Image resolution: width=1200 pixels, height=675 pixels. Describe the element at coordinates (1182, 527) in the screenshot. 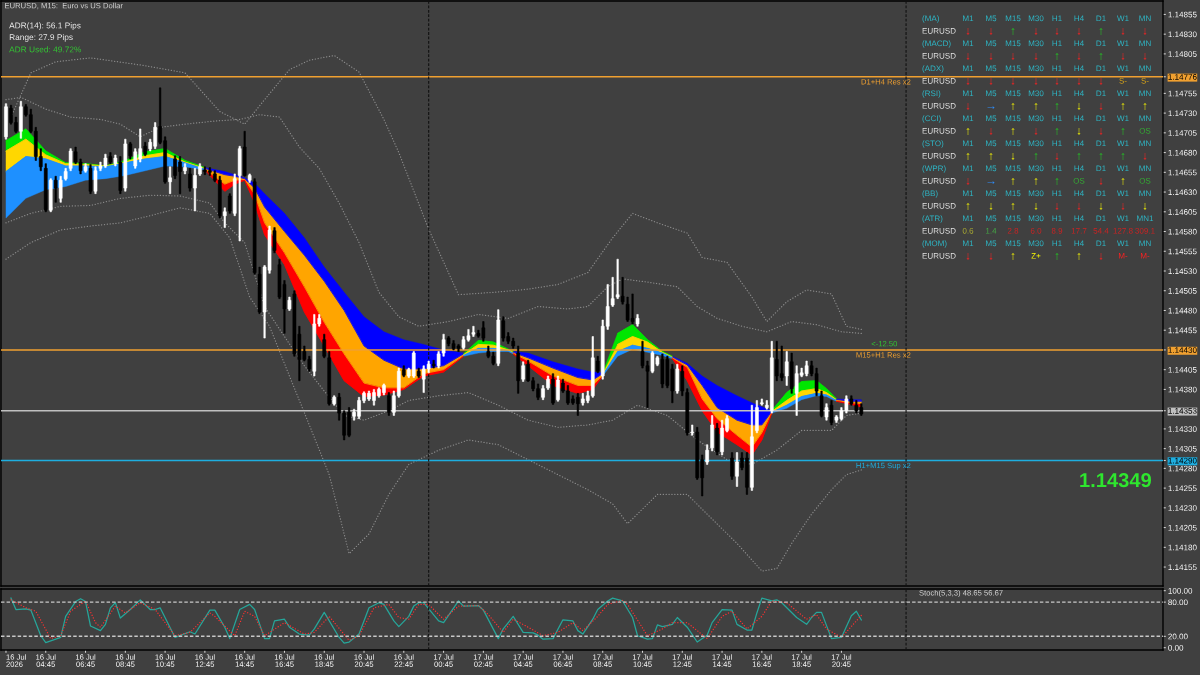

I see `y-tick-label: 1.14205` at that location.